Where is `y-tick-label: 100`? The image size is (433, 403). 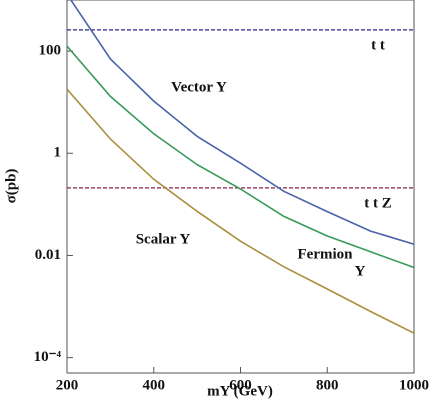 y-tick-label: 100 is located at coordinates (50, 51).